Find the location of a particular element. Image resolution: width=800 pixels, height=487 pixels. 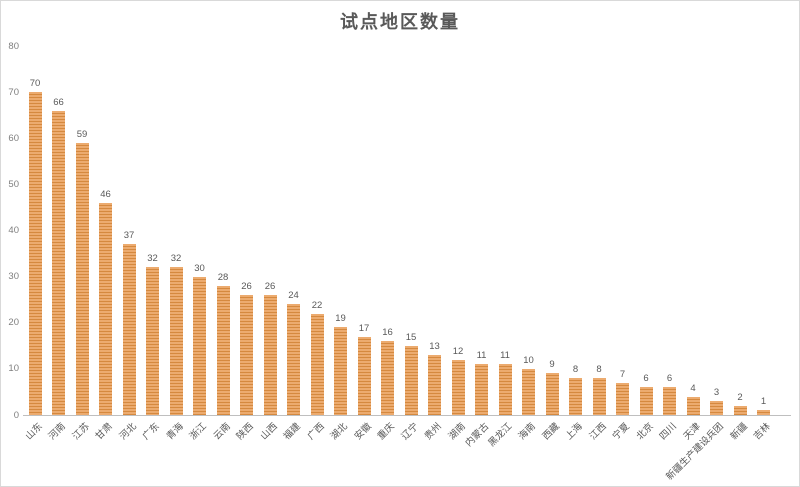

bar-value-label: 28 is located at coordinates (223, 277).